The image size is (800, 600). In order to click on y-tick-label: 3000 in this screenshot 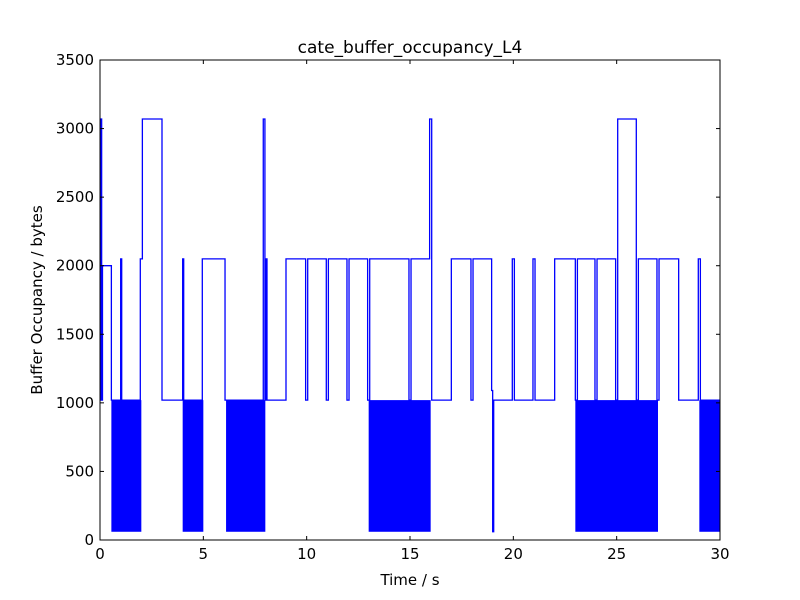, I will do `click(75, 129)`.